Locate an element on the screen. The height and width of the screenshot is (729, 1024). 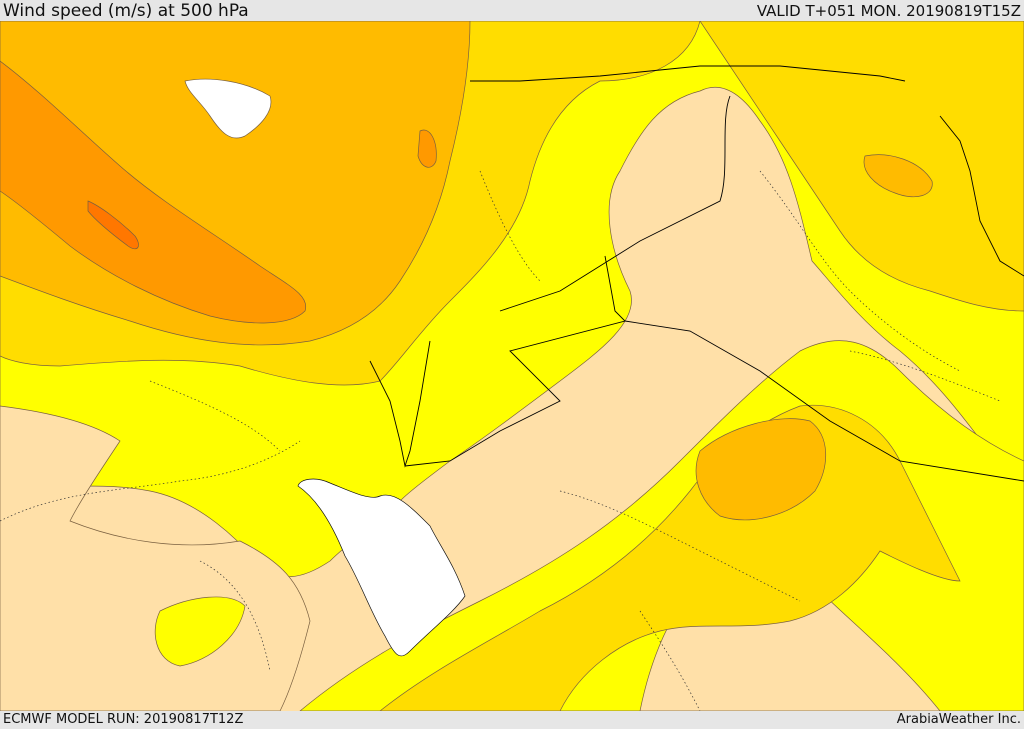
wind-blob-a is located at coordinates (427, 148).